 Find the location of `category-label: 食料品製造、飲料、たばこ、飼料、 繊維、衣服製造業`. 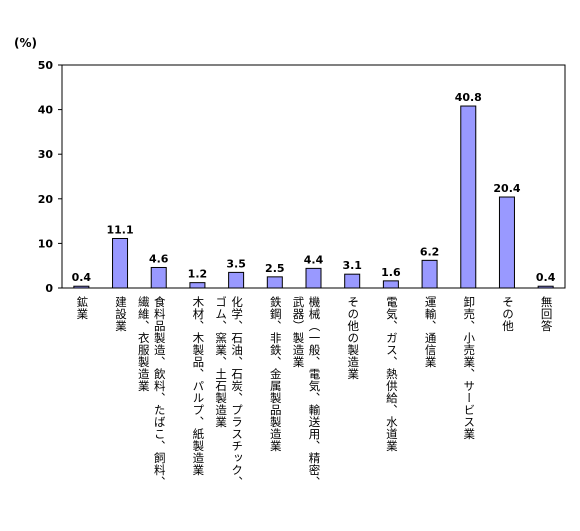

category-label: 食料品製造、飲料、たばこ、飼料、 繊維、衣服製造業 is located at coordinates (151, 392).